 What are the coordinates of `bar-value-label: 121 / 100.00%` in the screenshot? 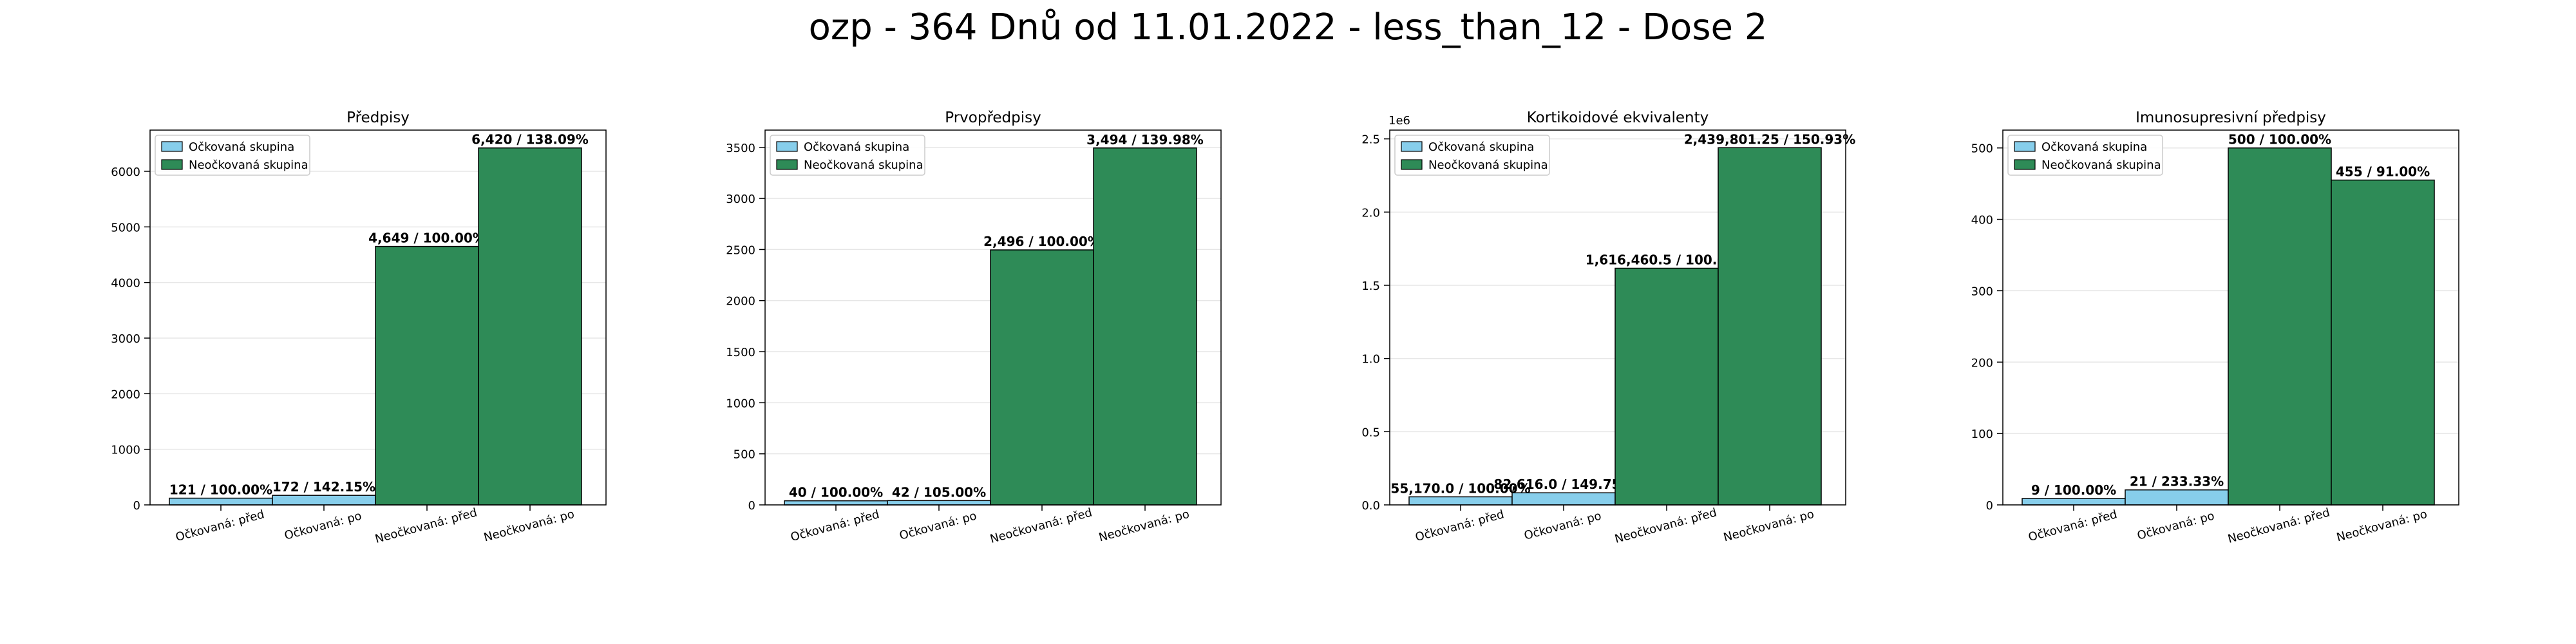 It's located at (221, 490).